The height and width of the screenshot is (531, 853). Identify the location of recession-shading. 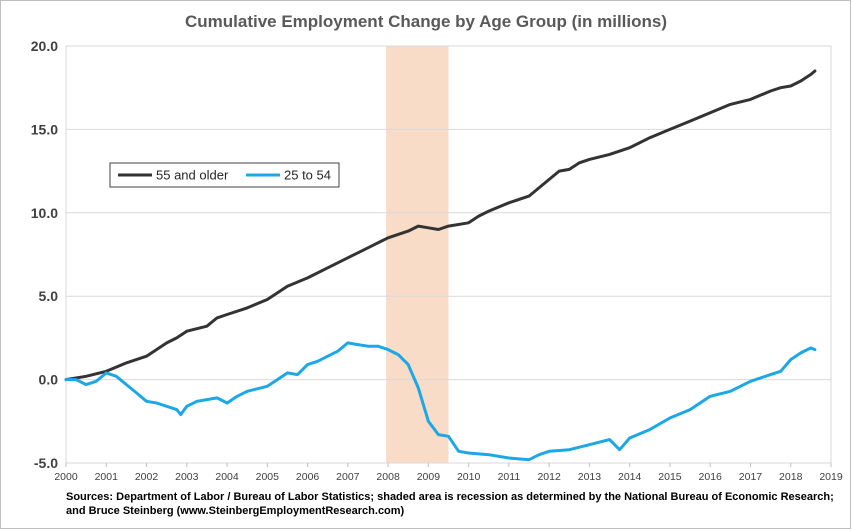
(417, 254).